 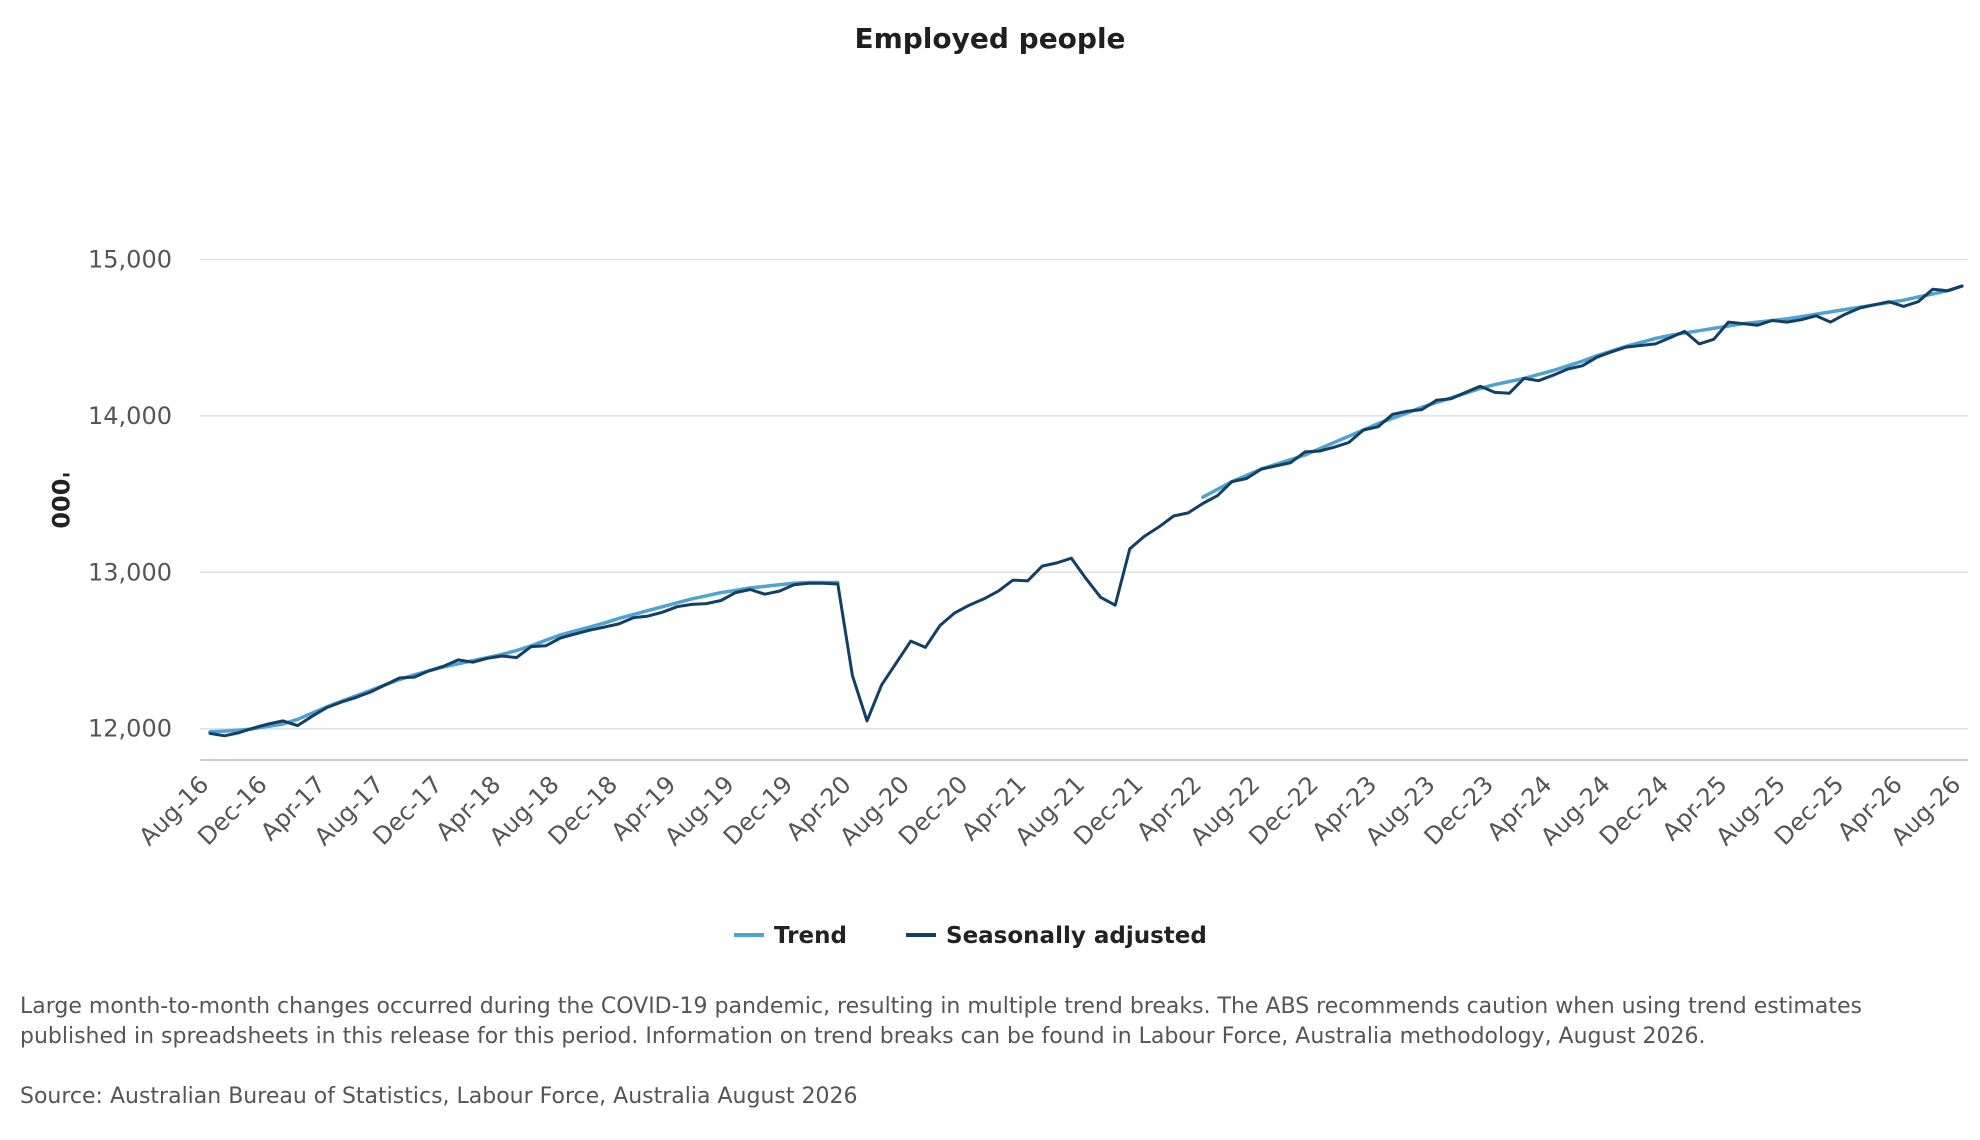 What do you see at coordinates (130, 259) in the screenshot?
I see `y-tick-label: 15,000` at bounding box center [130, 259].